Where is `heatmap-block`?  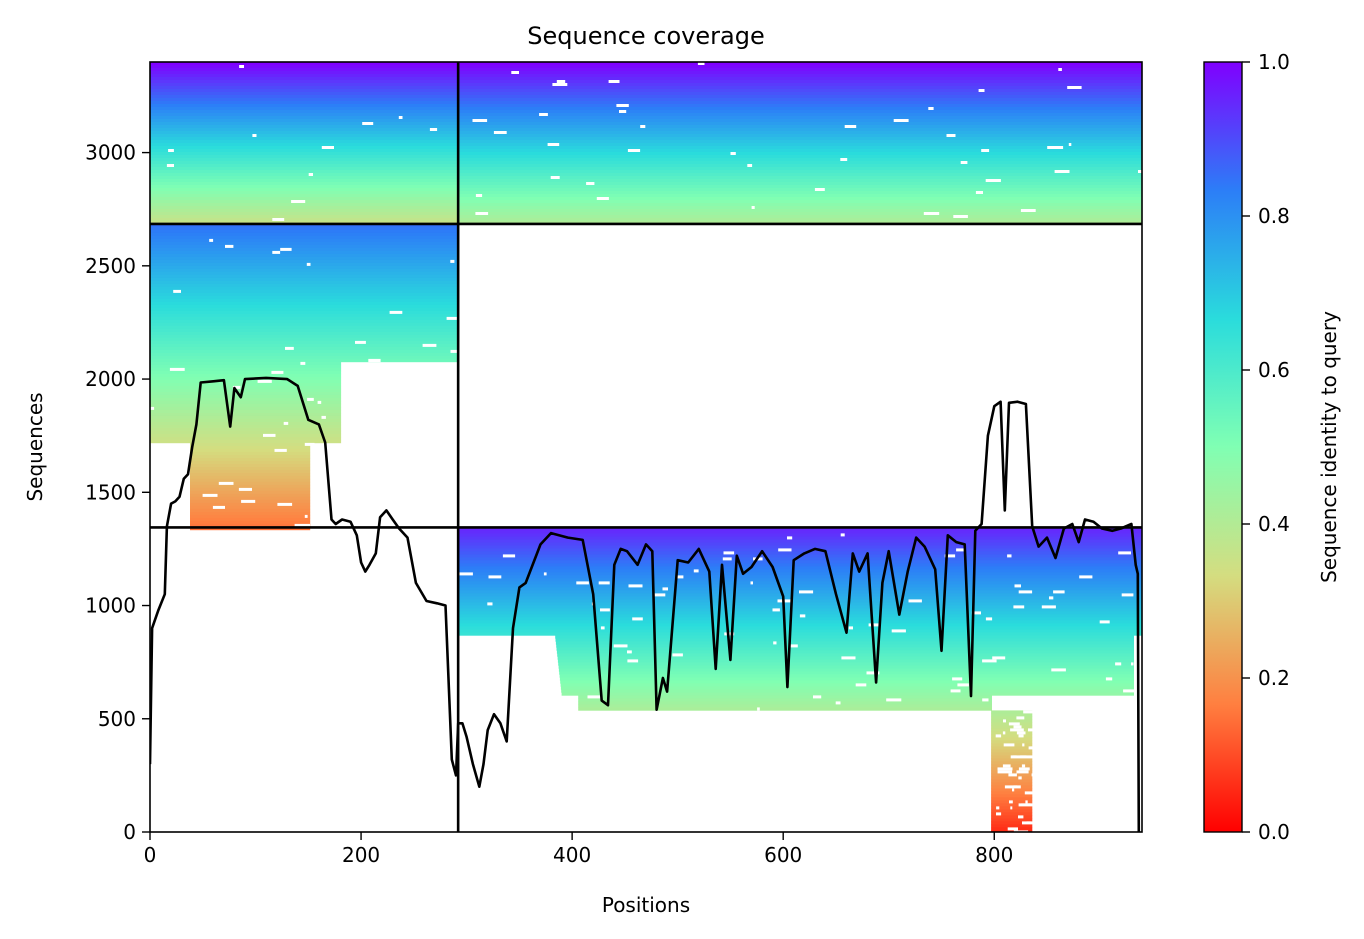 heatmap-block is located at coordinates (305, 377).